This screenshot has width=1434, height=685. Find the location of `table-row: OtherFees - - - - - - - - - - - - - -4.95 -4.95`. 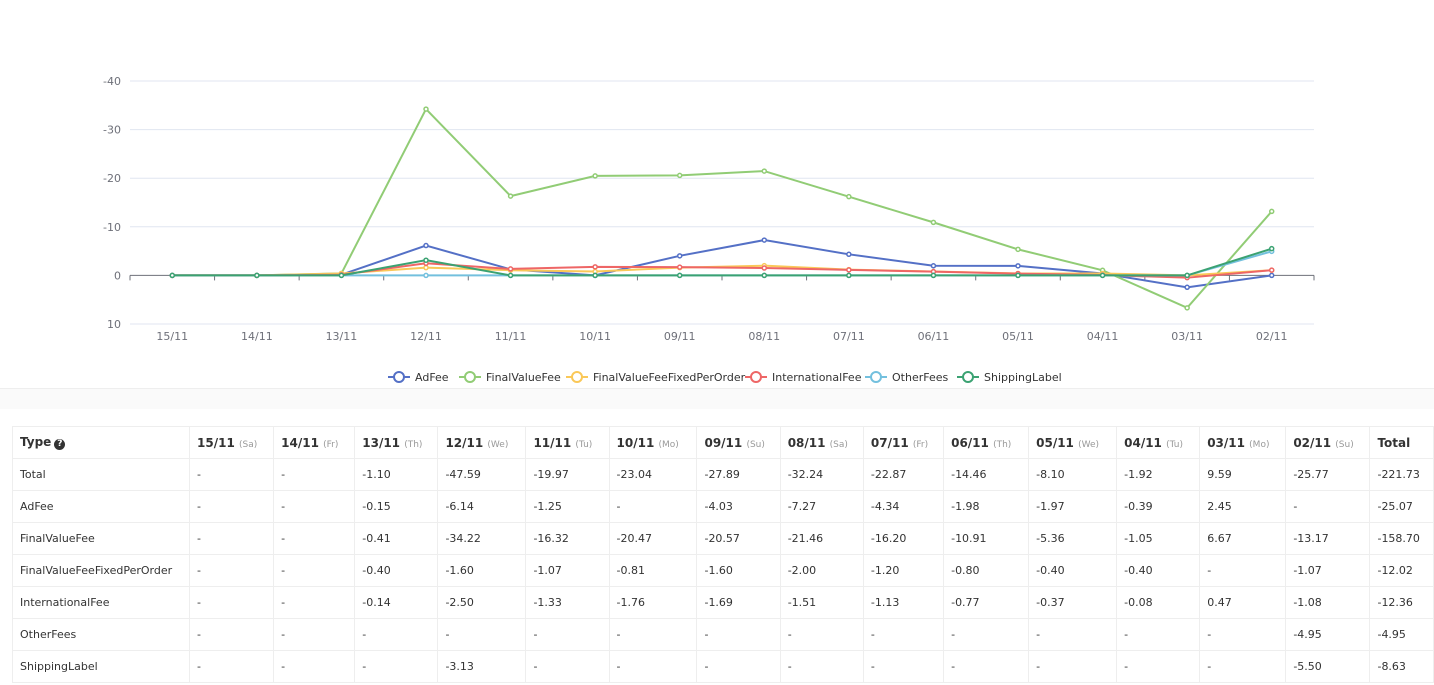

table-row: OtherFees - - - - - - - - - - - - - -4.95 -4.95 is located at coordinates (722, 634).